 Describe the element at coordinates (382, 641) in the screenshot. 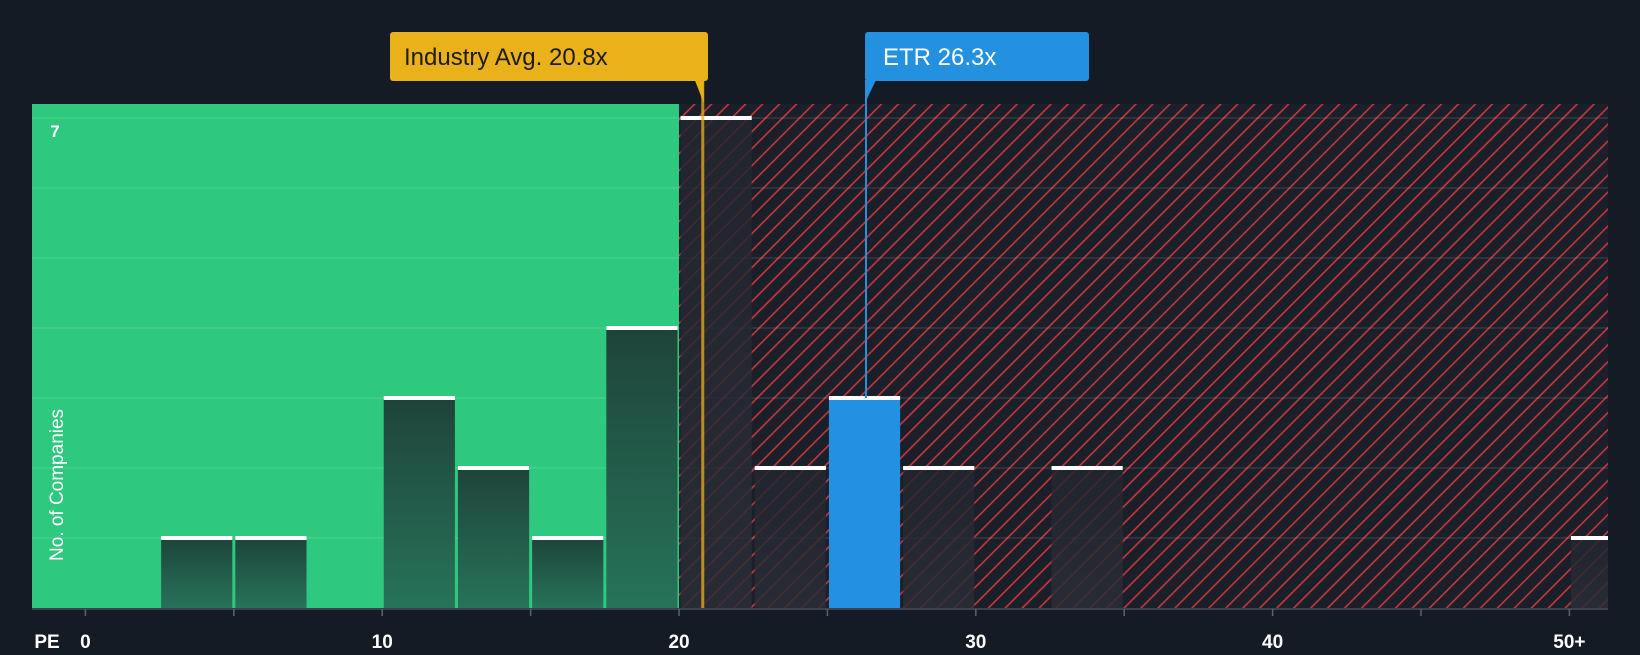

I see `x-tick-label: 10` at that location.